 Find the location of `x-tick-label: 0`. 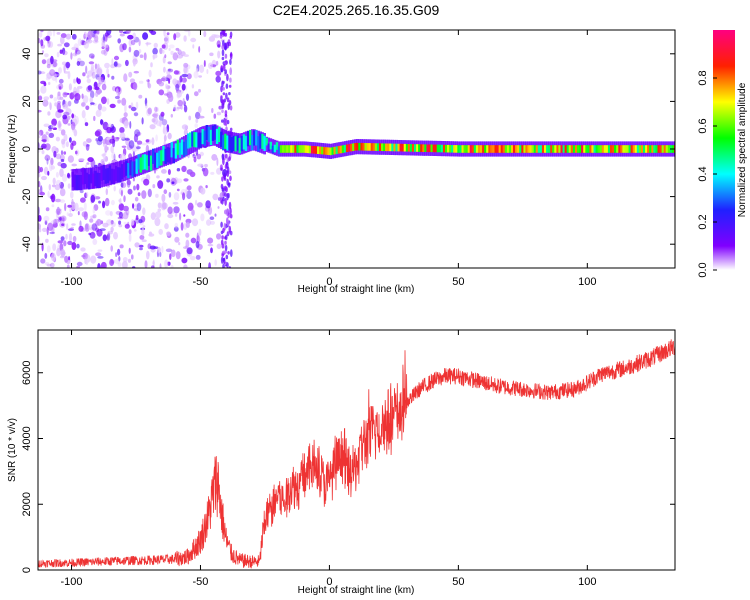

x-tick-label: 0 is located at coordinates (329, 282).